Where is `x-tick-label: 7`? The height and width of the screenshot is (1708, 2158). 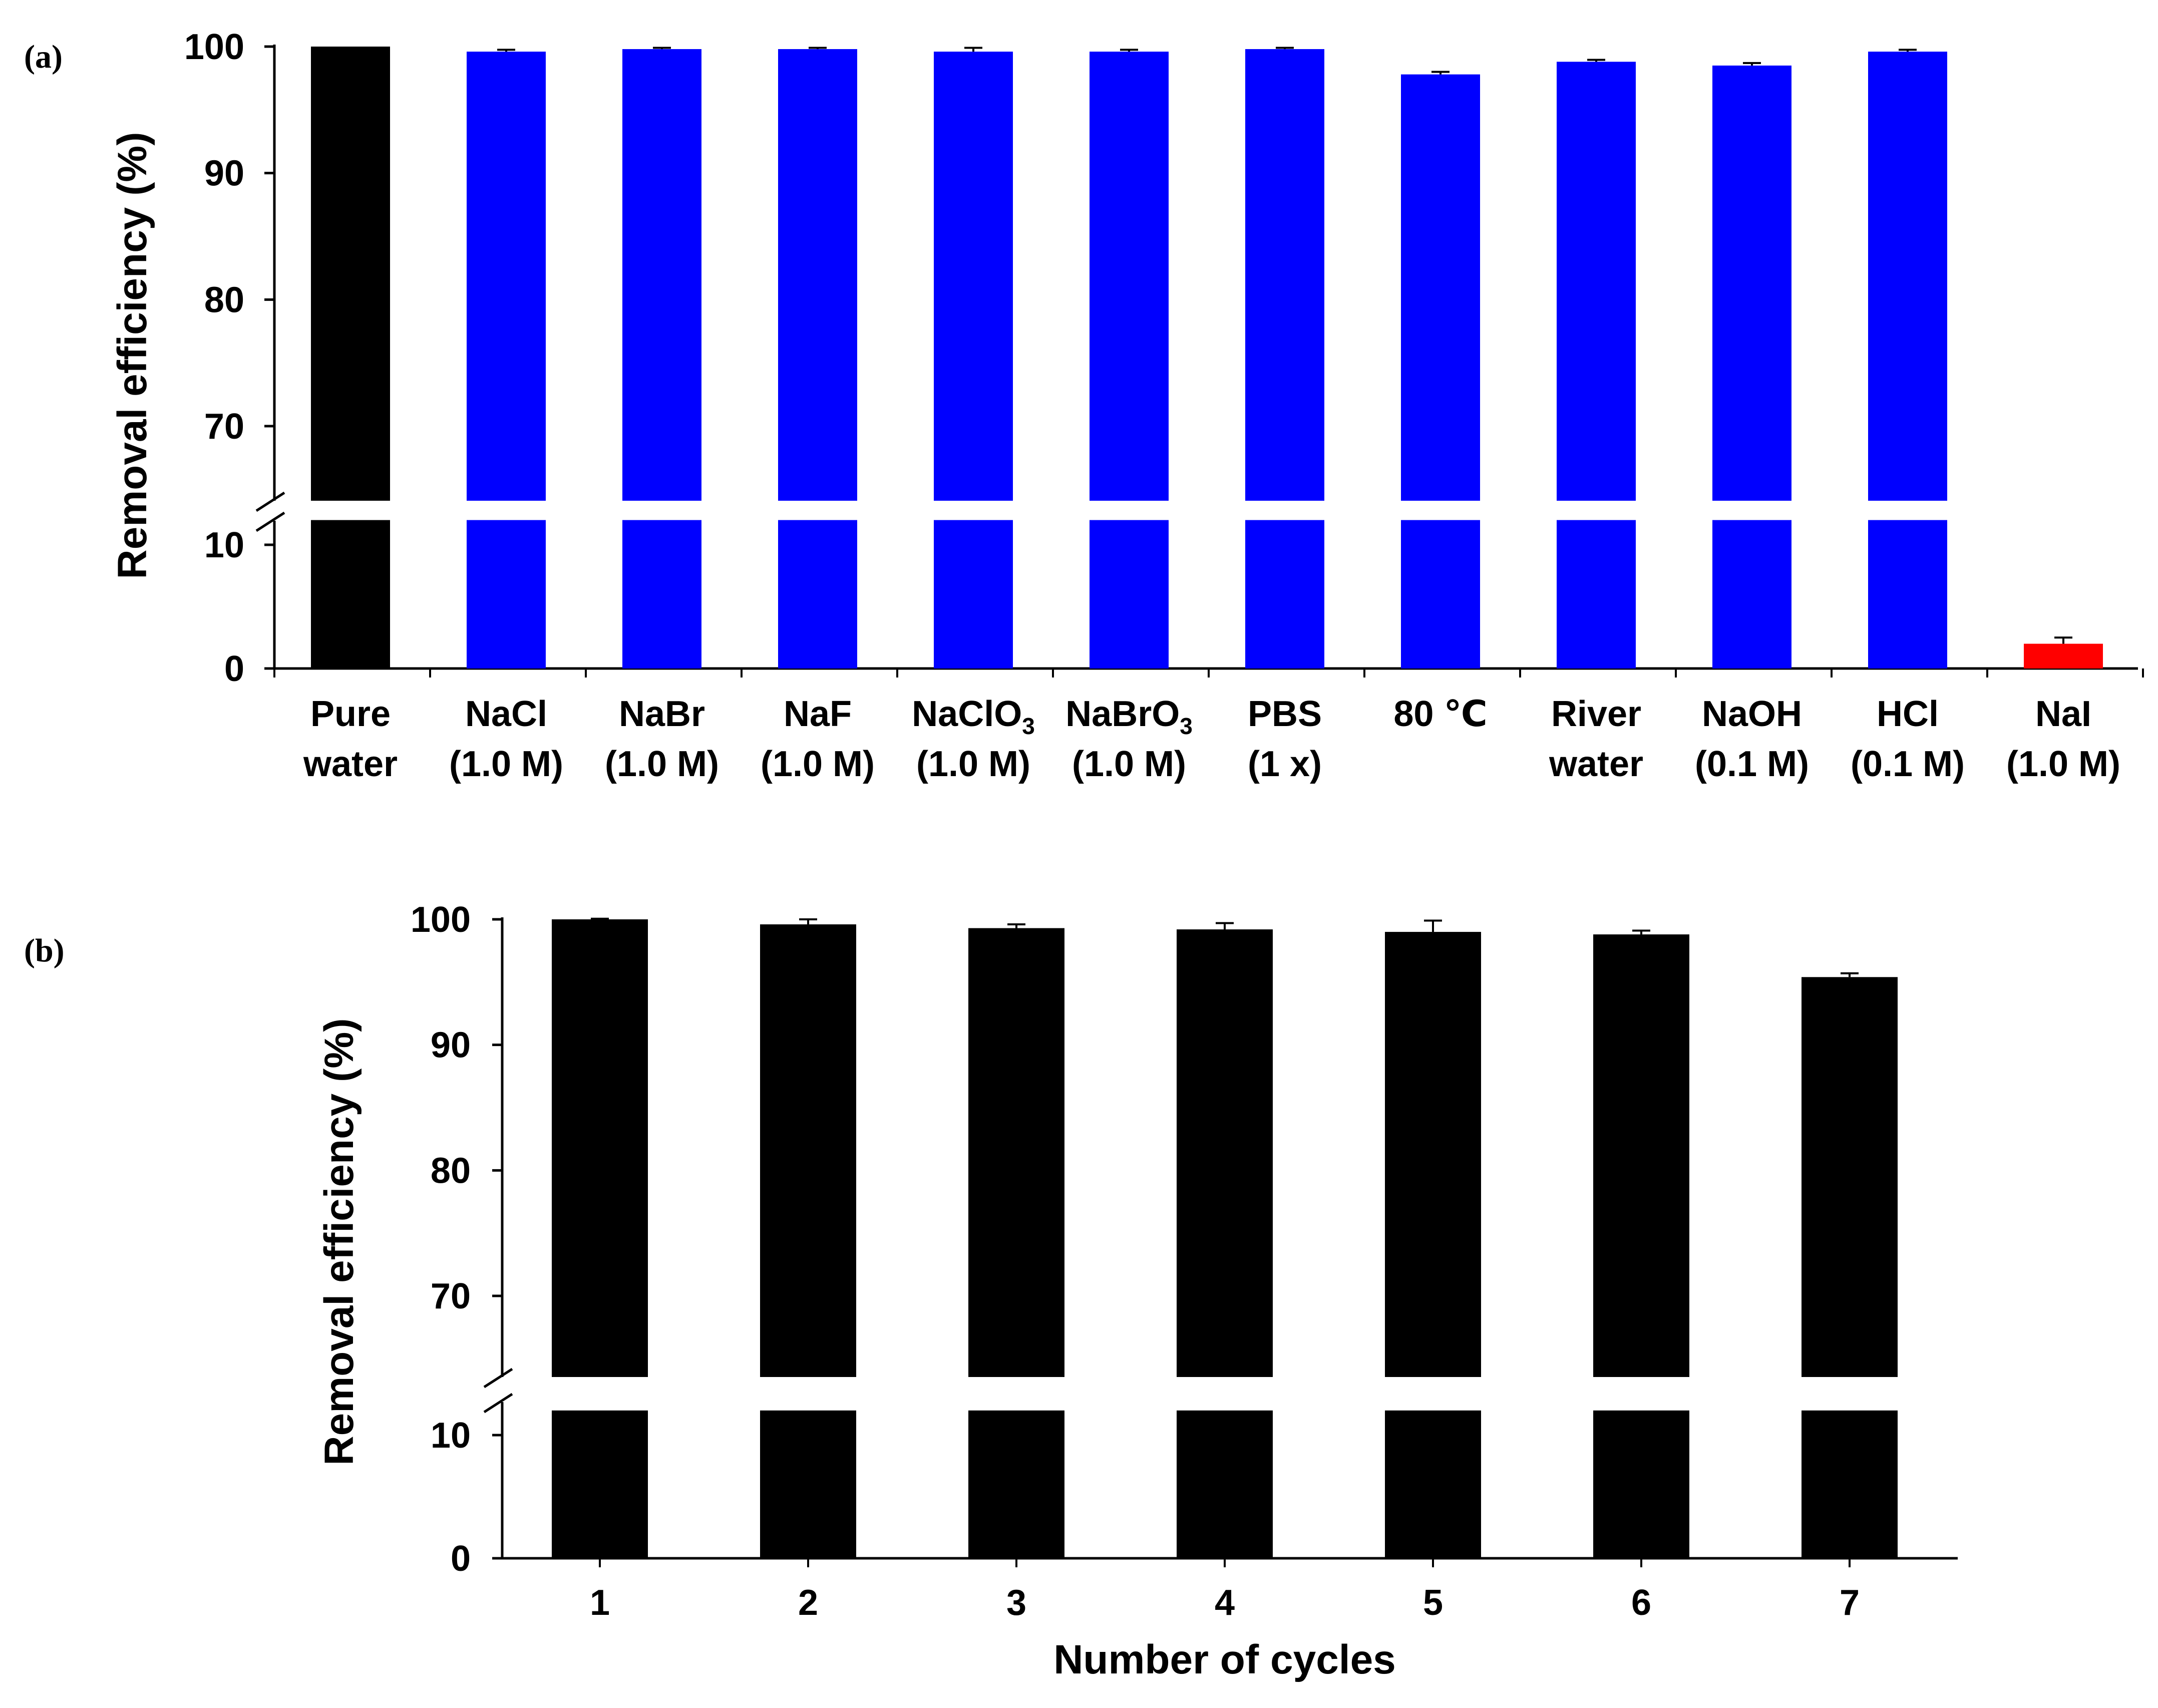 x-tick-label: 7 is located at coordinates (1850, 1603).